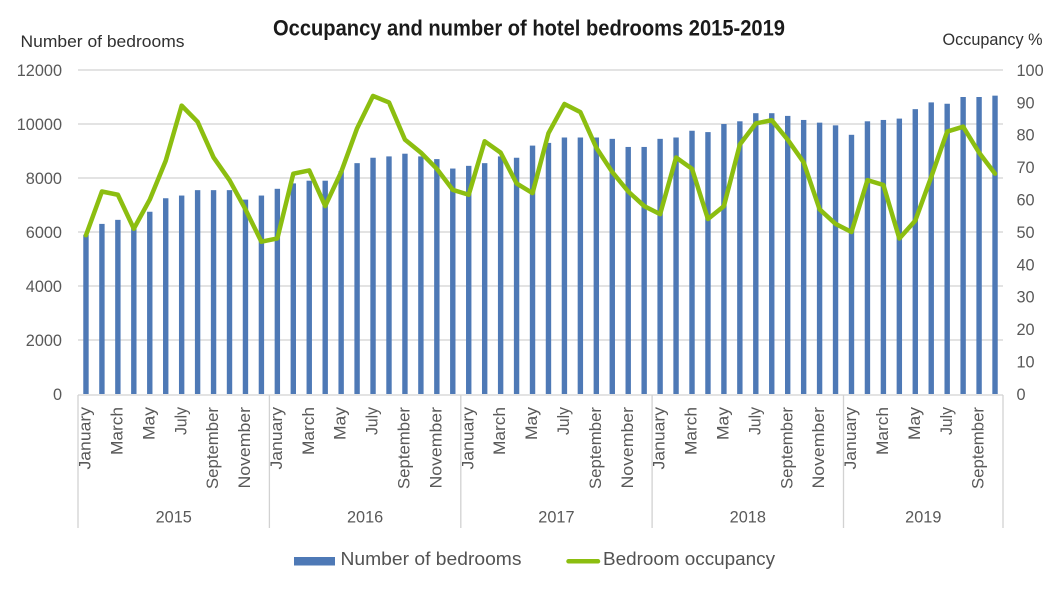 The height and width of the screenshot is (591, 1062). Describe the element at coordinates (748, 518) in the screenshot. I see `svg-text: 2018` at that location.